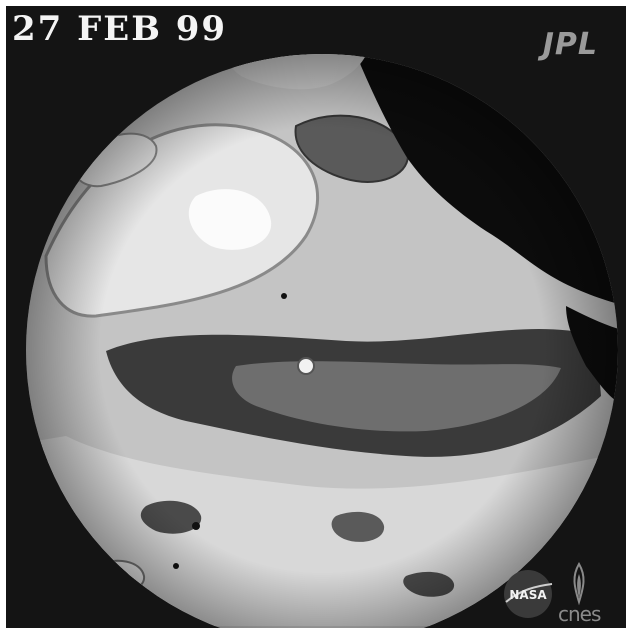 The width and height of the screenshot is (634, 636). What do you see at coordinates (120, 29) in the screenshot?
I see `date-stamp: 27 FEB 99` at bounding box center [120, 29].